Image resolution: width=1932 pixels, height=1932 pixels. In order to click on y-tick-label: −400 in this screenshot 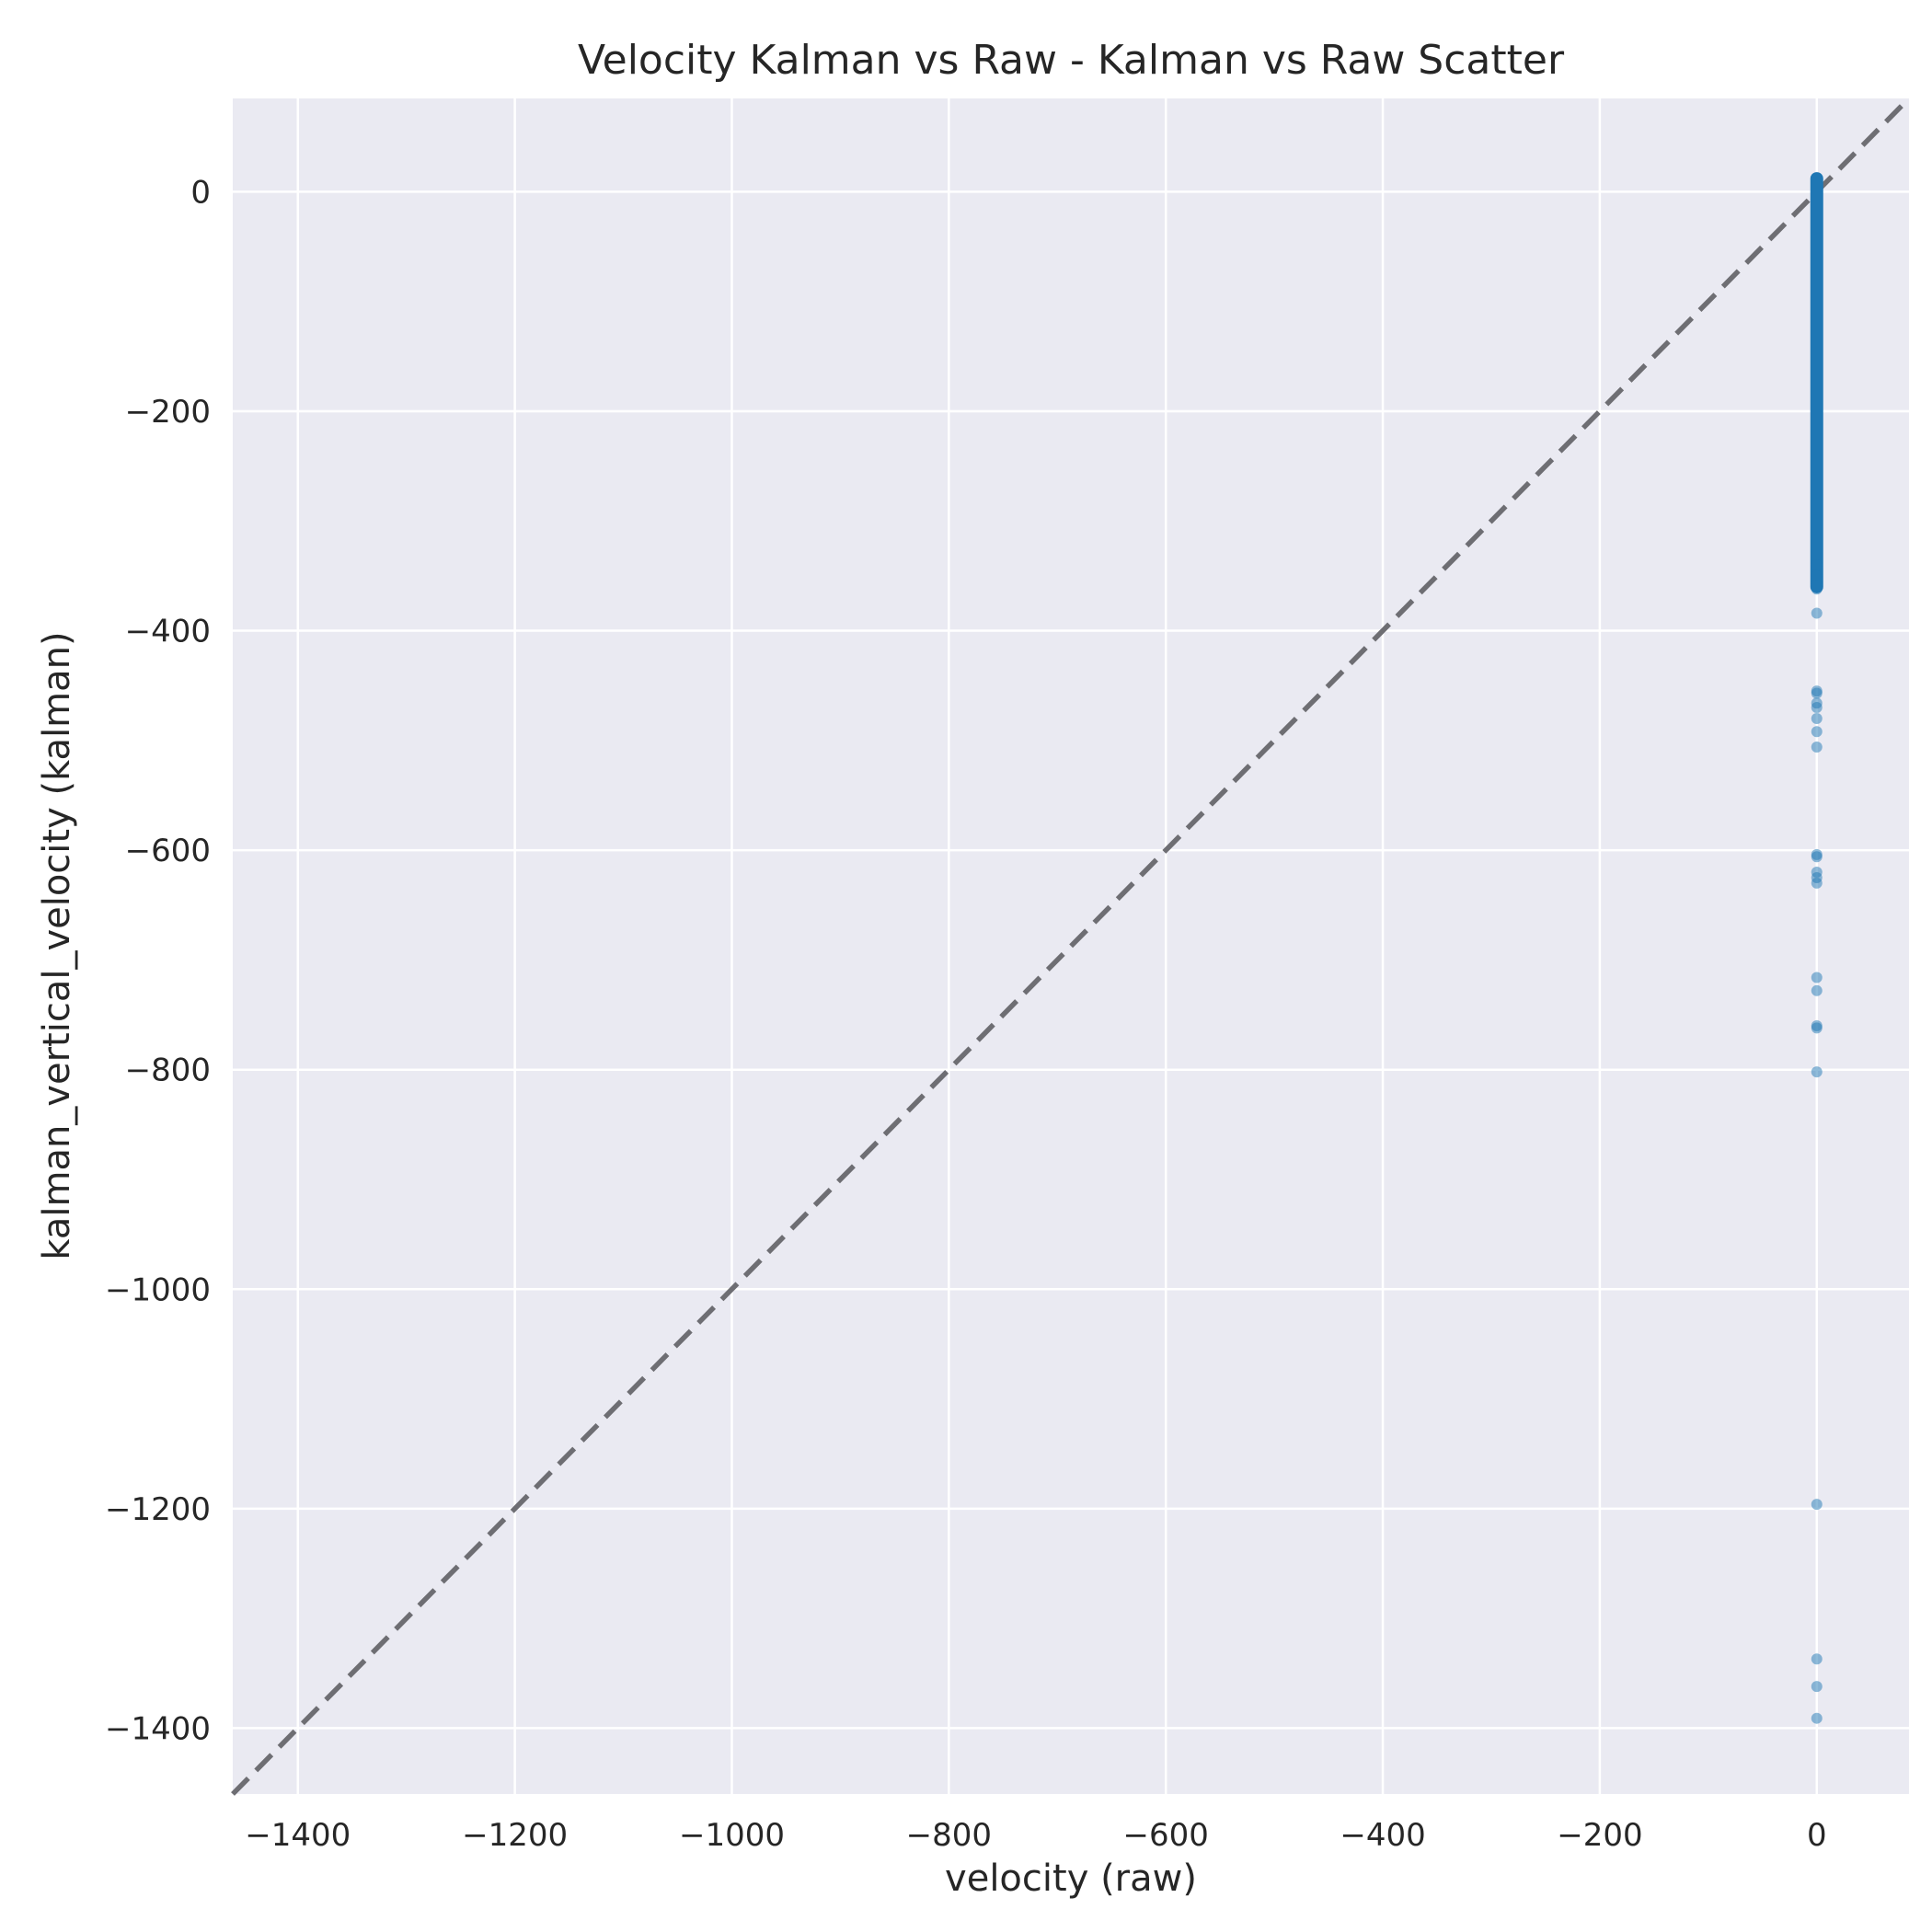, I will do `click(168, 632)`.